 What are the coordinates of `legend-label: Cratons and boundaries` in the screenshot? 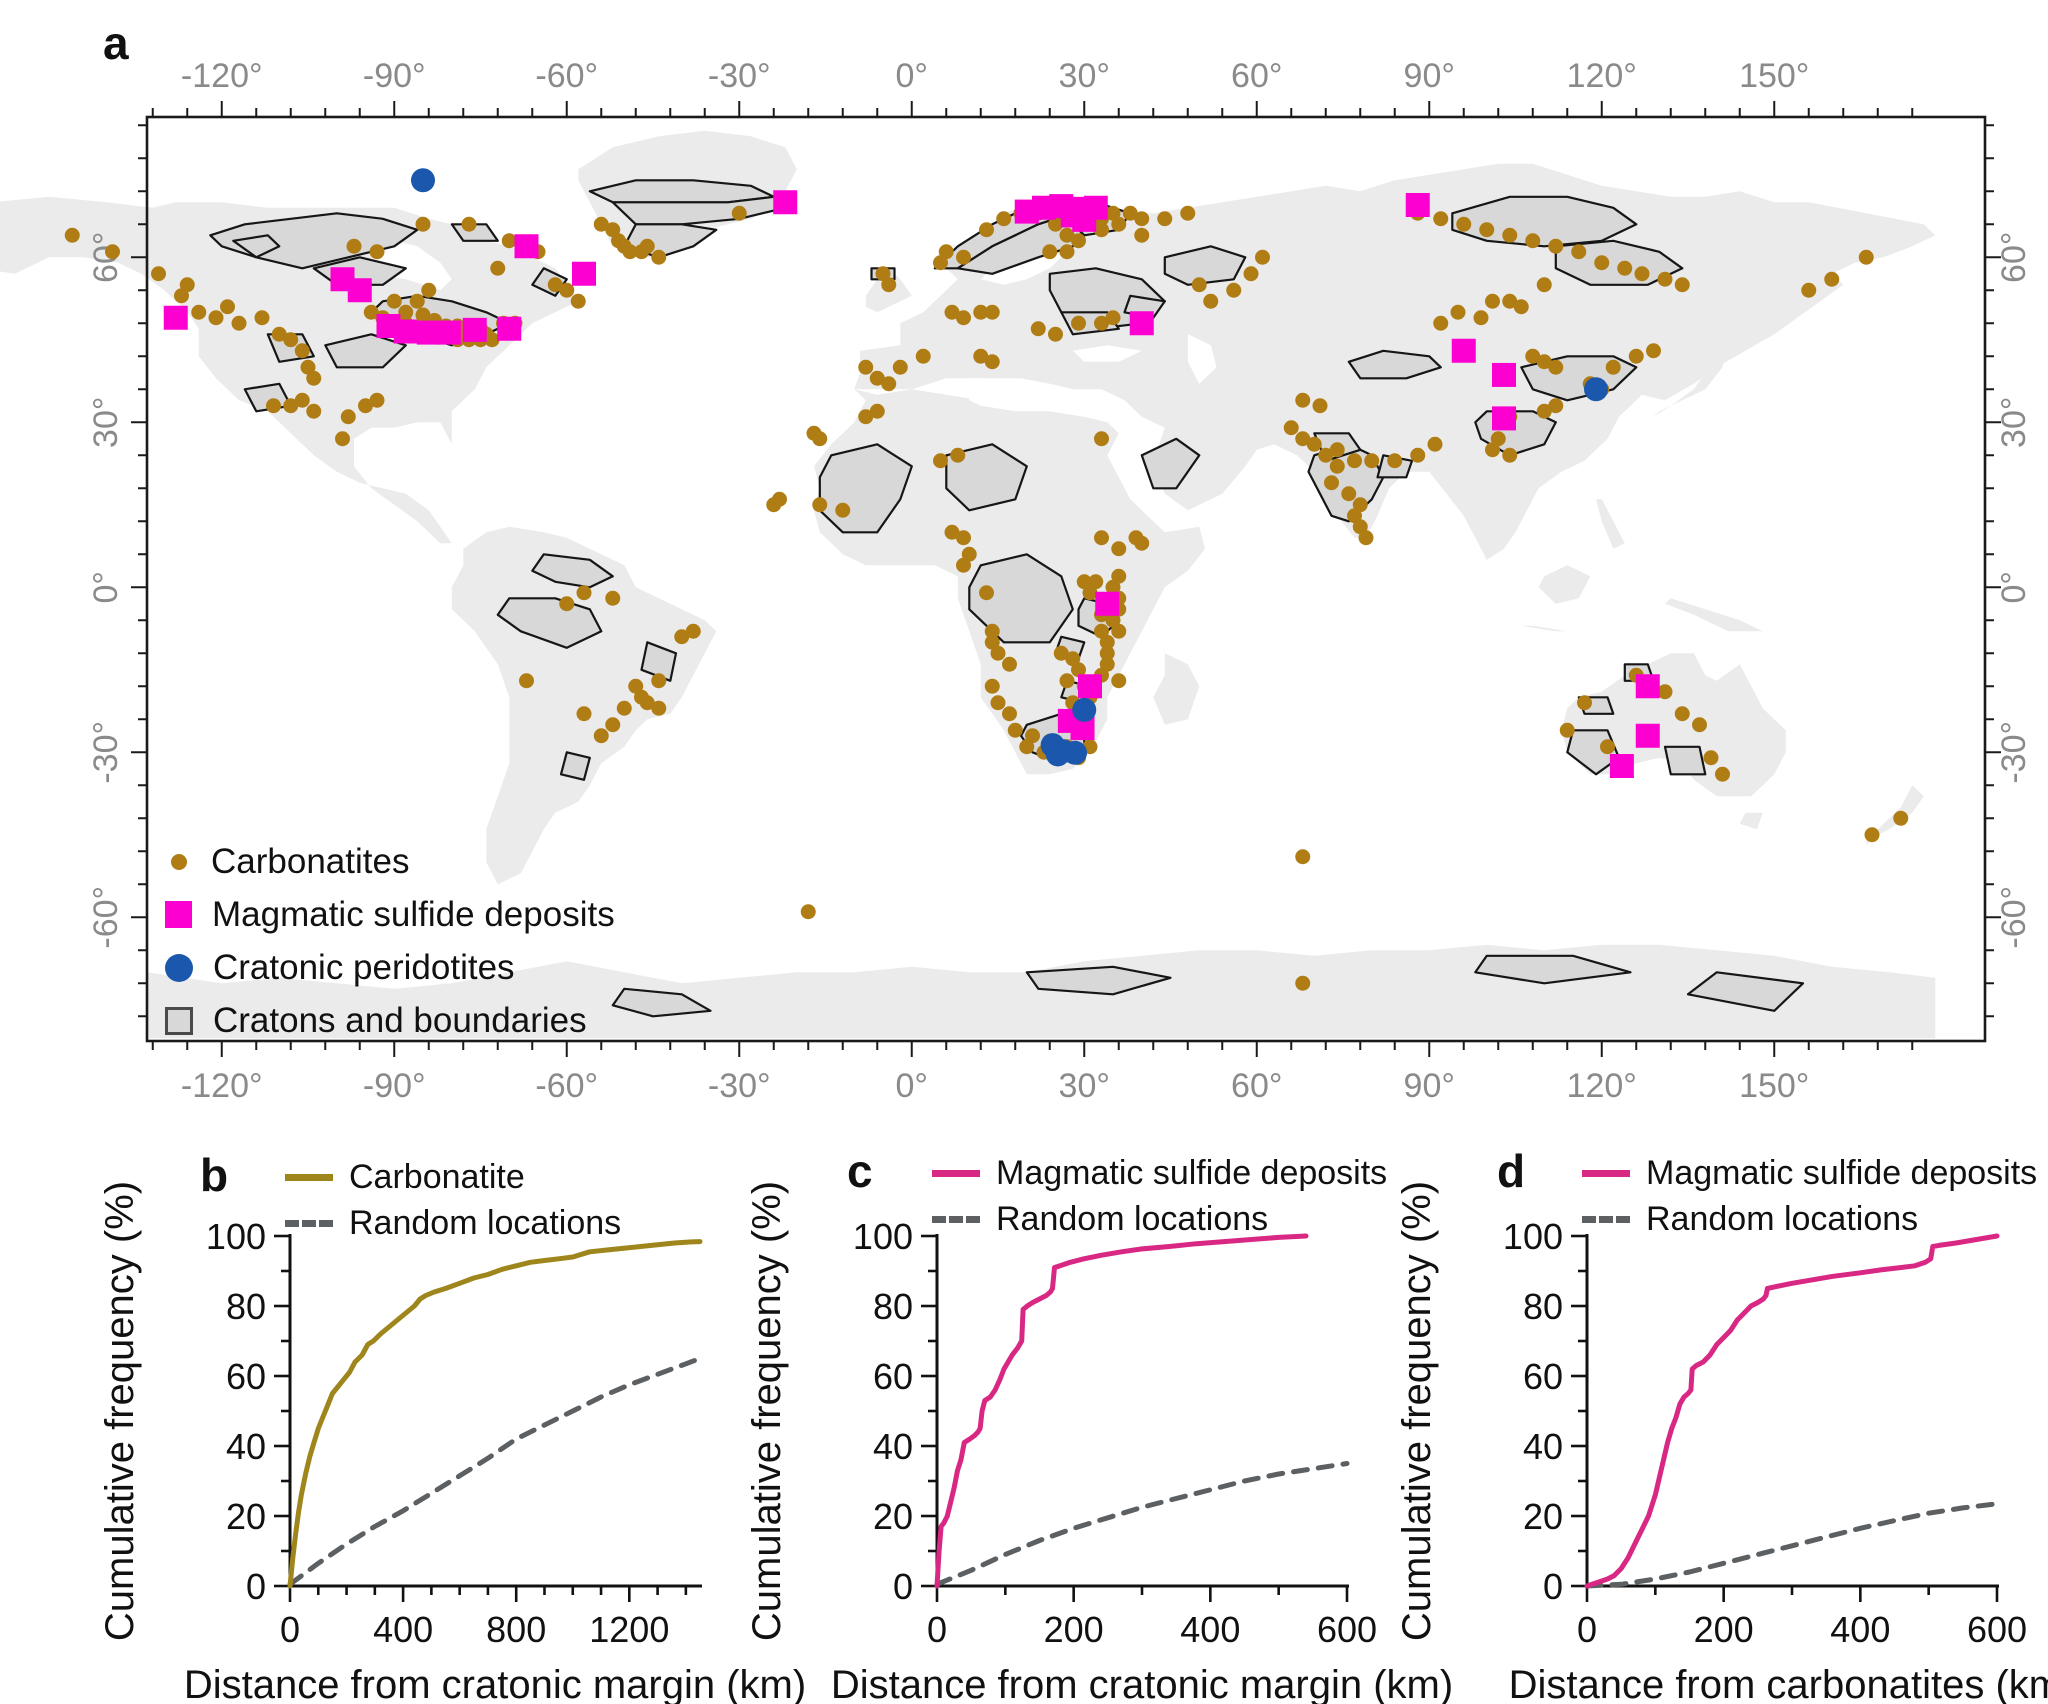 It's located at (400, 1020).